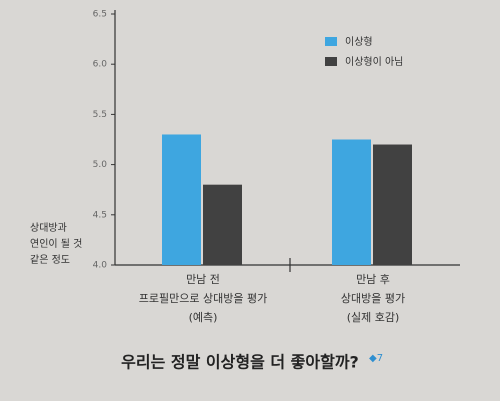 The width and height of the screenshot is (500, 401). I want to click on x-tick-label: 상대방을 평가, so click(373, 298).